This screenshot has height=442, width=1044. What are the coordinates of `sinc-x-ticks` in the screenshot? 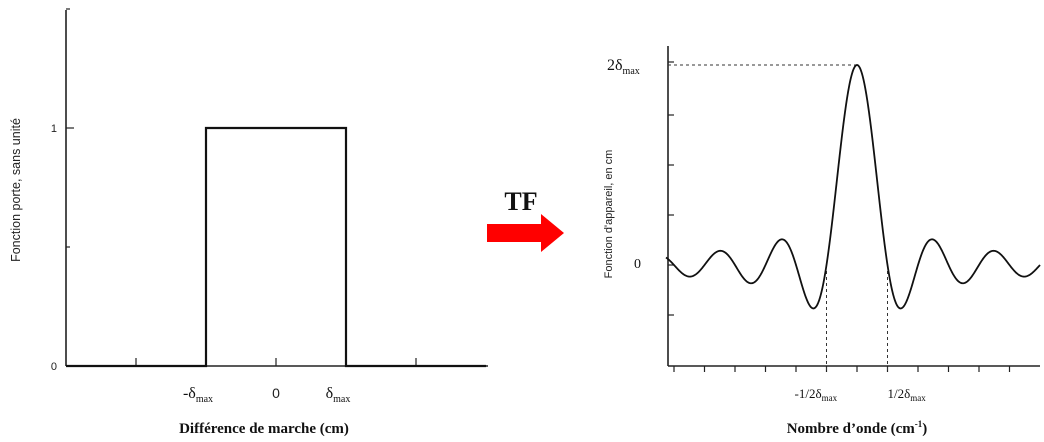 It's located at (842, 369).